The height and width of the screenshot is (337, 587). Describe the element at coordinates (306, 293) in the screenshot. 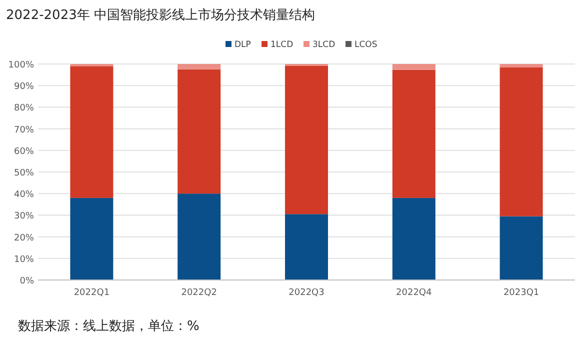

I see `x-tick-label: 2022Q3` at that location.